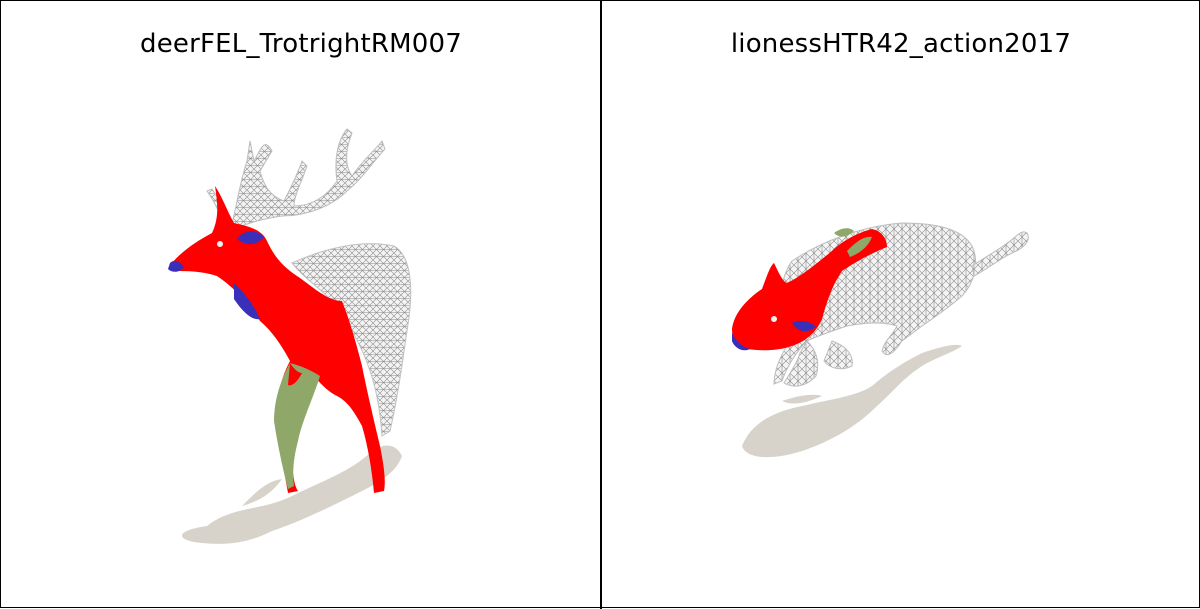 This screenshot has width=1200, height=609. I want to click on deer-body-red, so click(278, 339).